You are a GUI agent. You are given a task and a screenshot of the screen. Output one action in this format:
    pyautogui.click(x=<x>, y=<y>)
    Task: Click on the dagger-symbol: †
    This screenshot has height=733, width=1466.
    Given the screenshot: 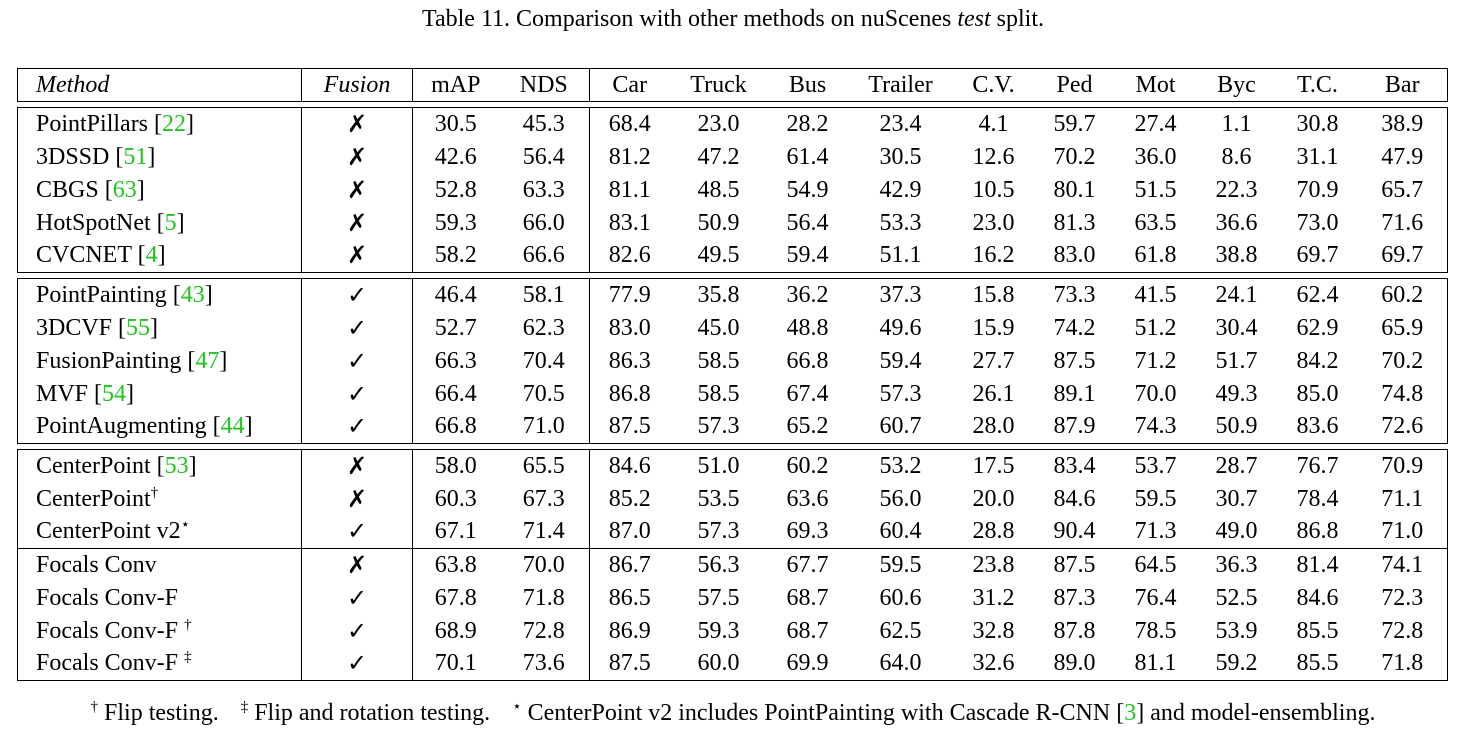 What is the action you would take?
    pyautogui.click(x=94, y=707)
    